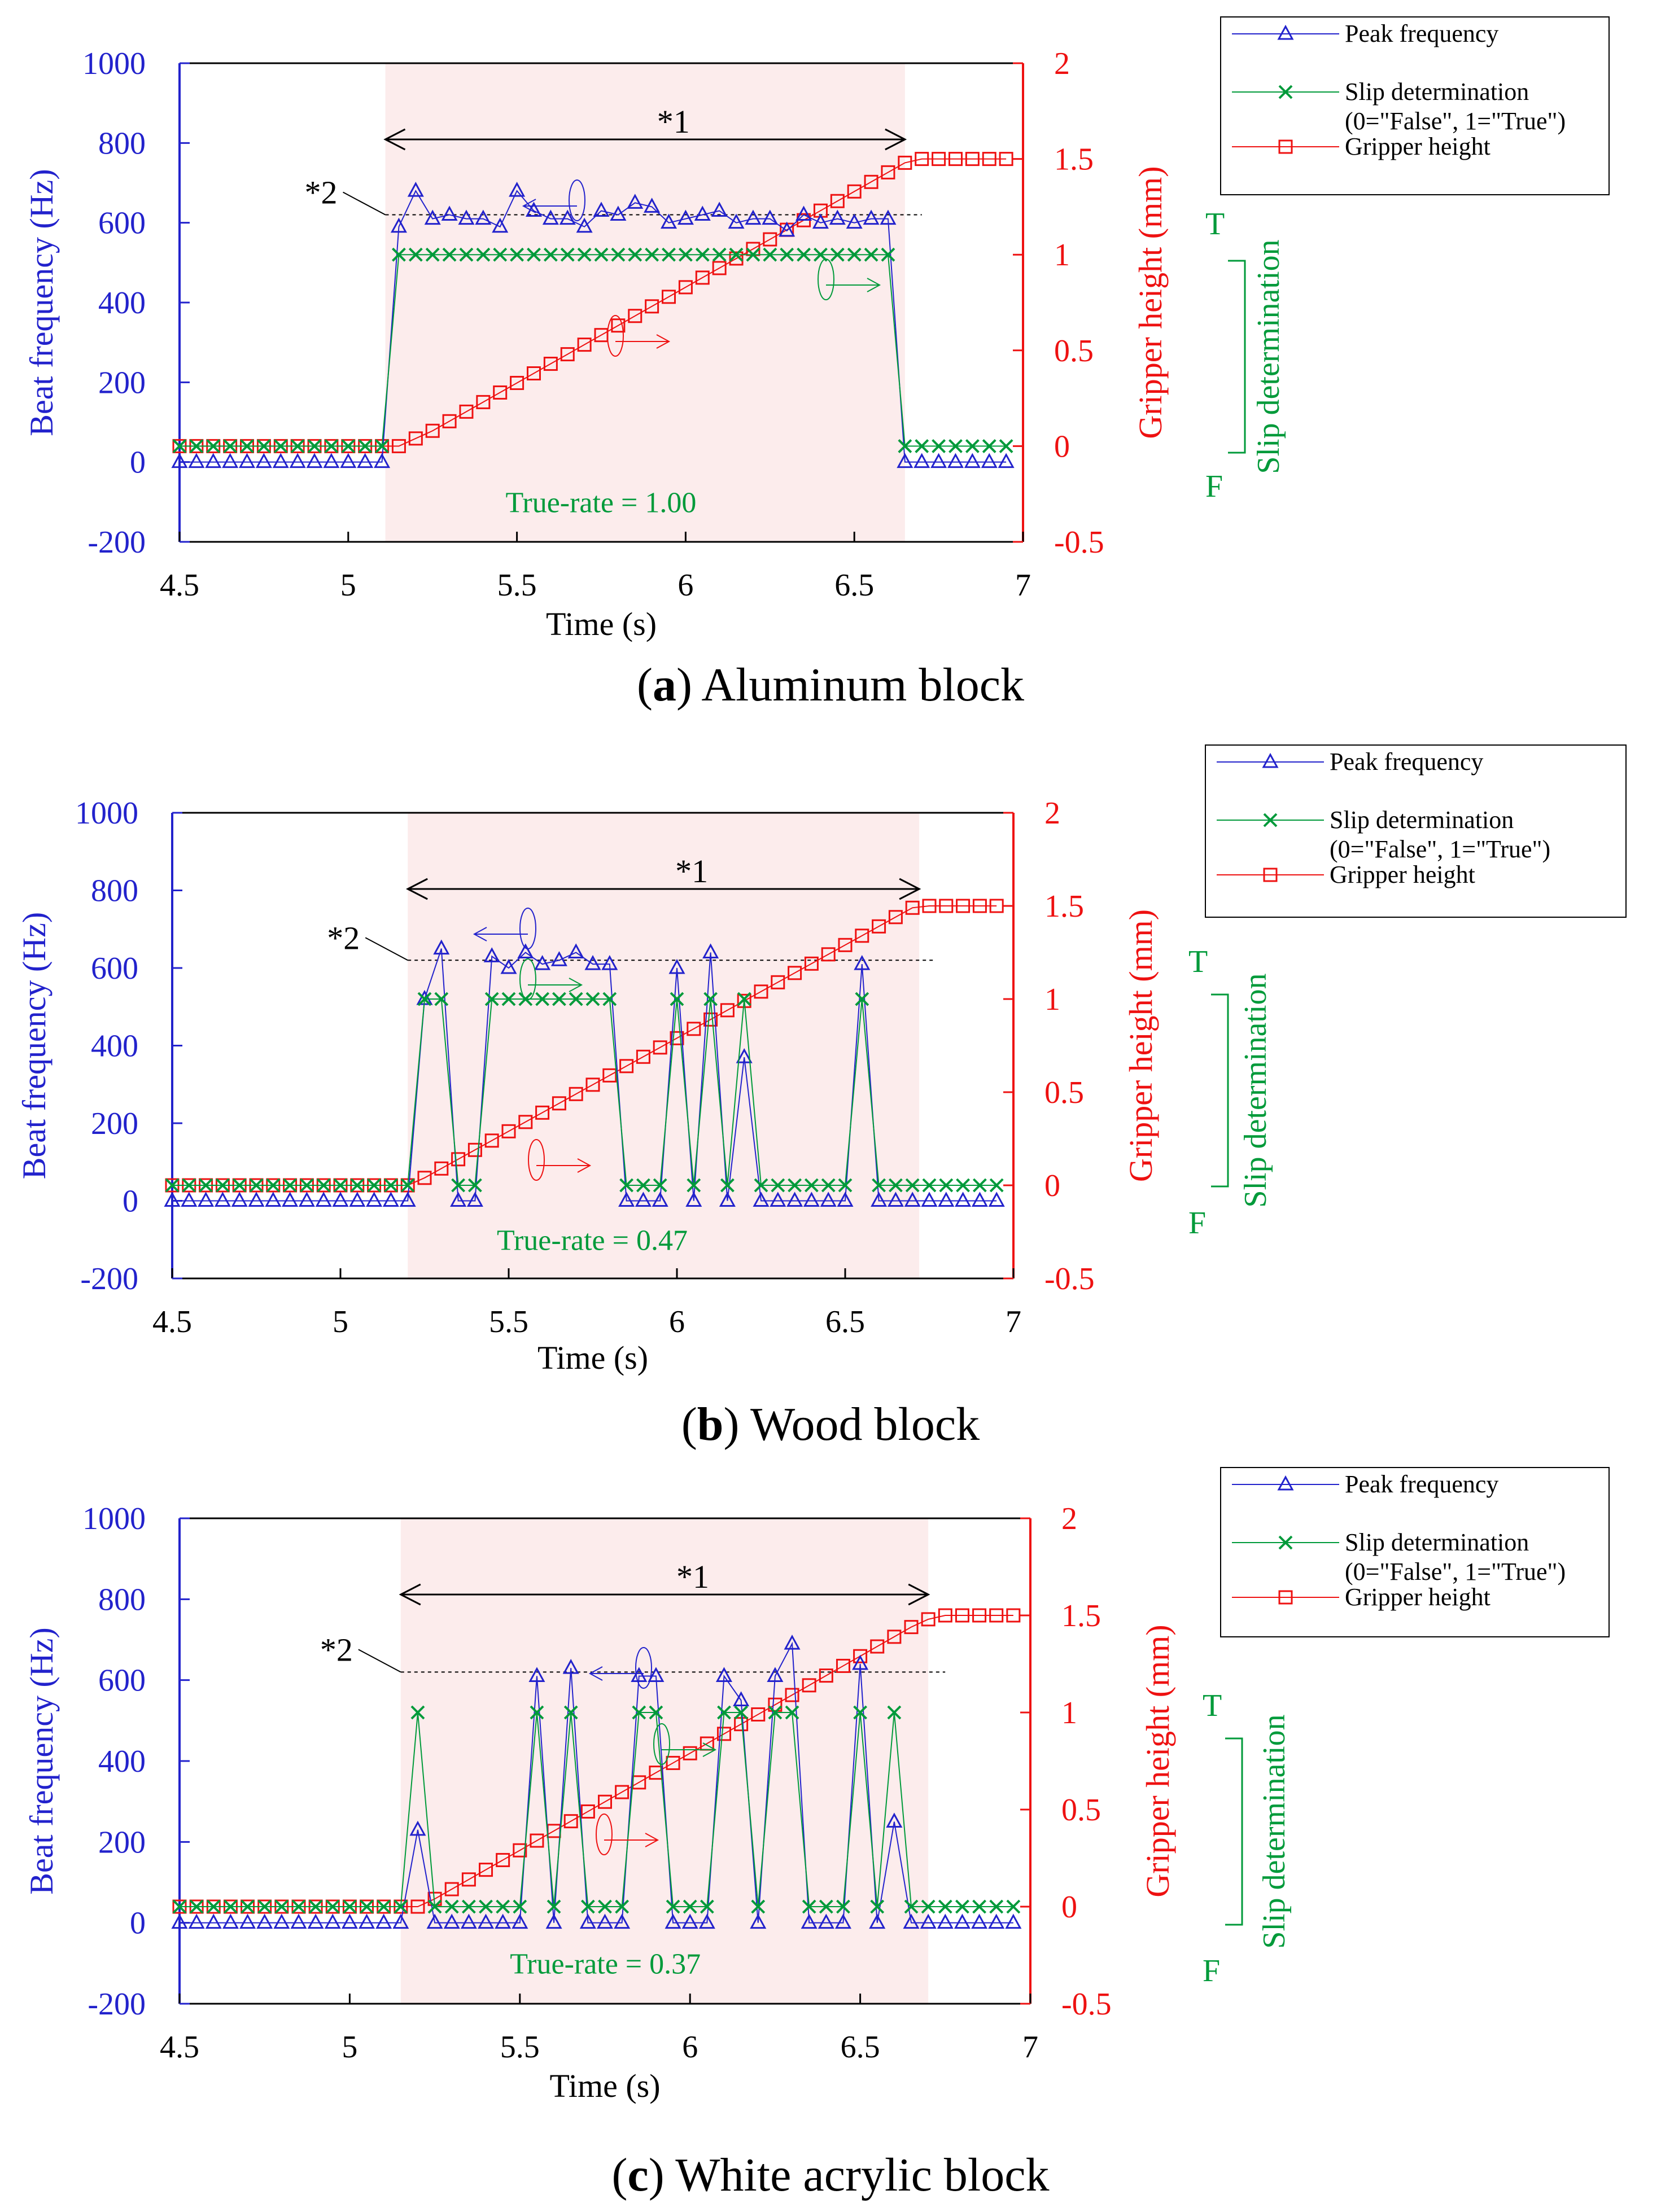  What do you see at coordinates (1437, 92) in the screenshot?
I see `legend-slip-label: Slip determination` at bounding box center [1437, 92].